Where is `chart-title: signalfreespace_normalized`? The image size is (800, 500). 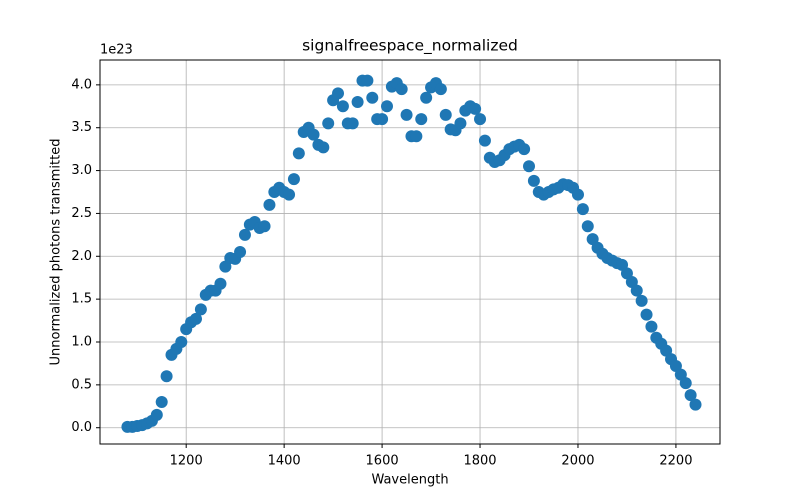 chart-title: signalfreespace_normalized is located at coordinates (410, 46).